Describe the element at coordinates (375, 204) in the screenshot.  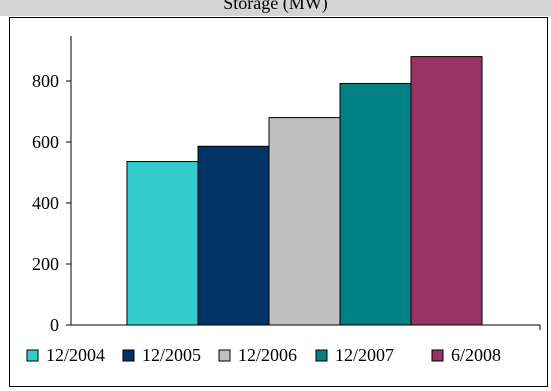
I see `bar-12-2007` at that location.